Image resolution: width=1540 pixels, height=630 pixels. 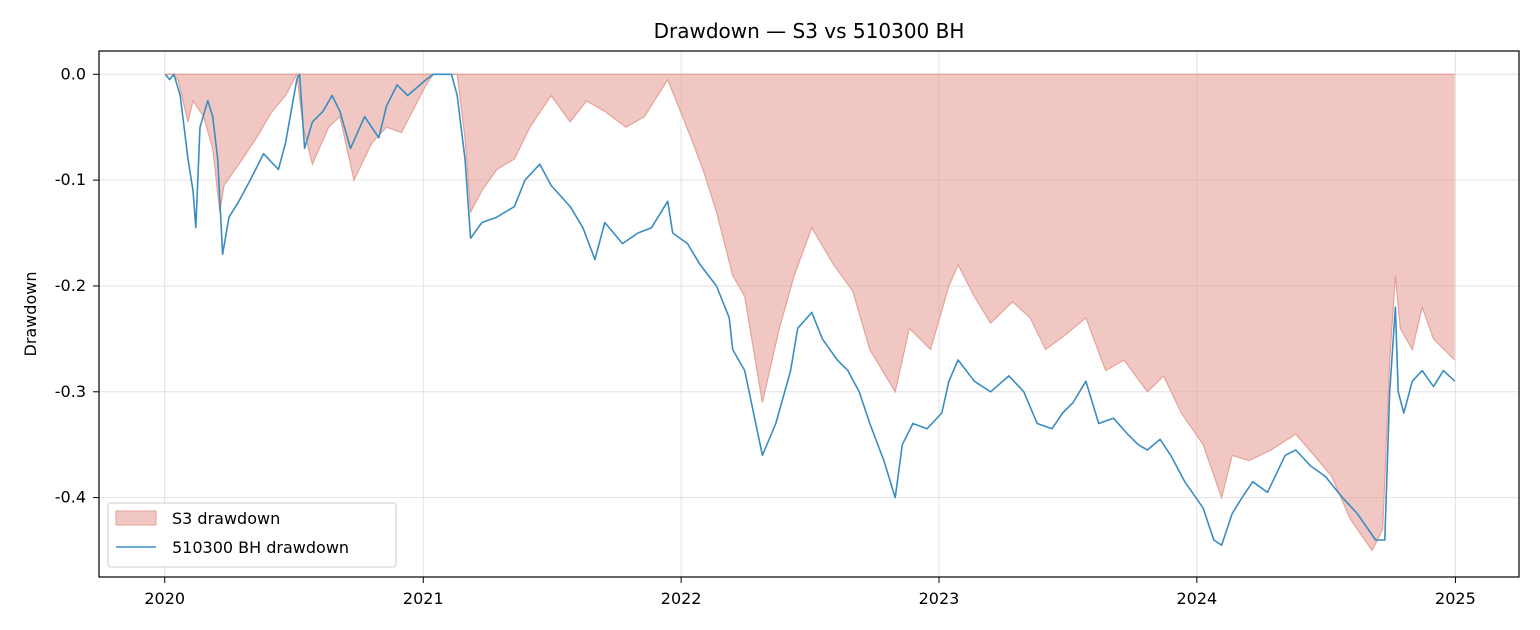 What do you see at coordinates (1196, 598) in the screenshot?
I see `x-tick-label: 2024` at bounding box center [1196, 598].